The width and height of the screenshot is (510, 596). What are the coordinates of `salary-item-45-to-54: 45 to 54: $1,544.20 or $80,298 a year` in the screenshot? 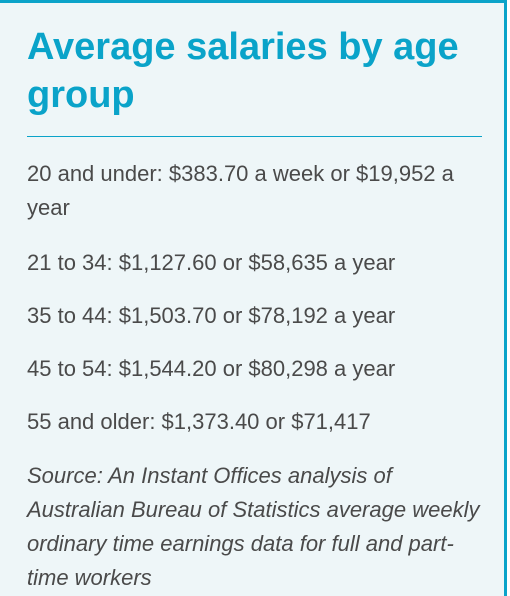 It's located at (211, 368).